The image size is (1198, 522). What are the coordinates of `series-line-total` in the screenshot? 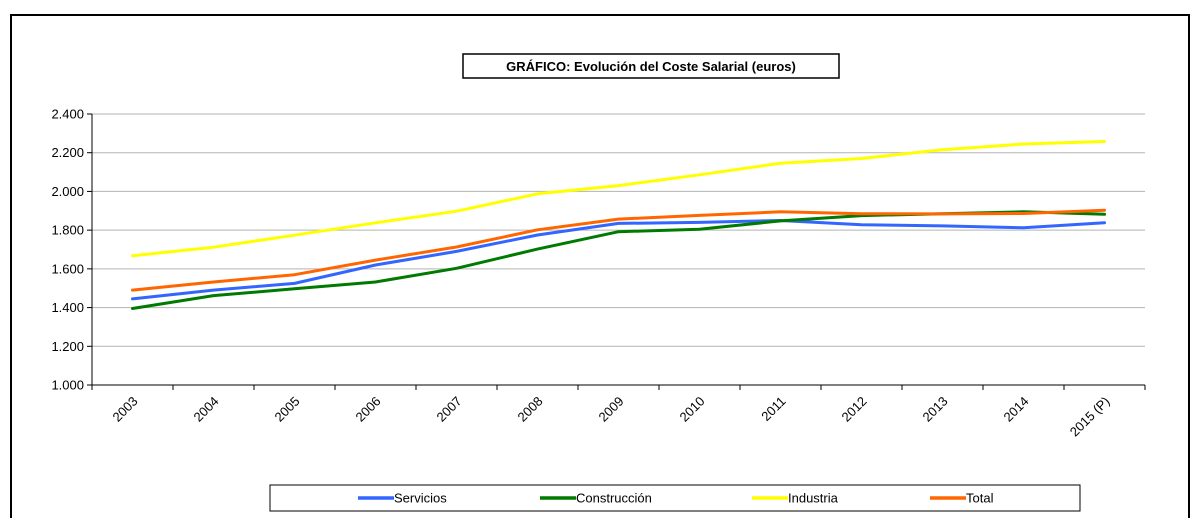 It's located at (618, 250).